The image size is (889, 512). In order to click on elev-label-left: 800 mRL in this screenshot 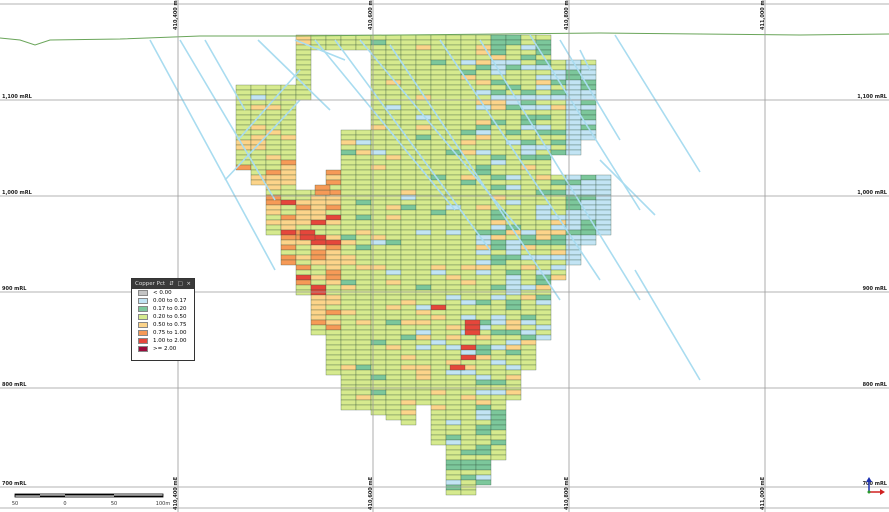, I will do `click(14, 385)`.